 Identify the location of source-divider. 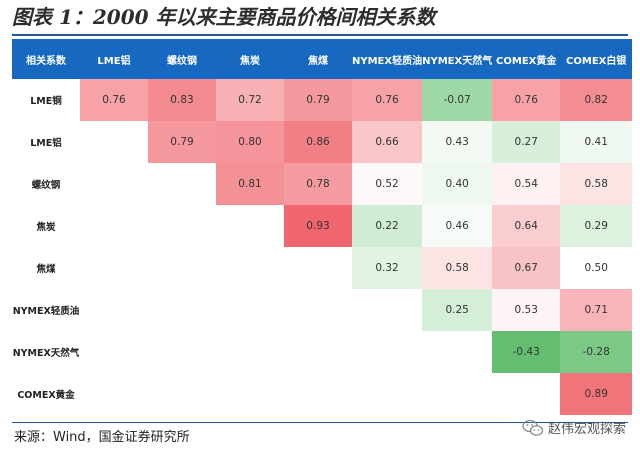
(320, 422).